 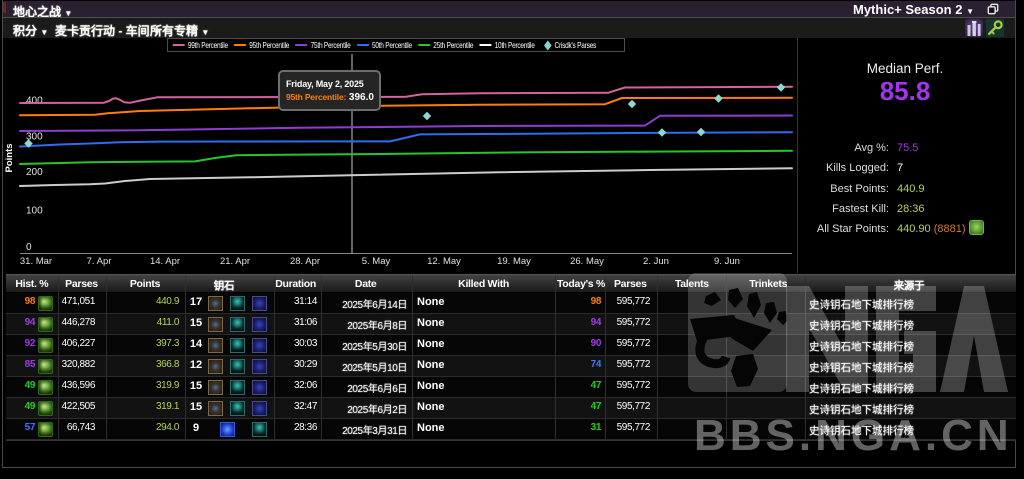 What do you see at coordinates (29, 247) in the screenshot?
I see `svg-text: 0` at bounding box center [29, 247].